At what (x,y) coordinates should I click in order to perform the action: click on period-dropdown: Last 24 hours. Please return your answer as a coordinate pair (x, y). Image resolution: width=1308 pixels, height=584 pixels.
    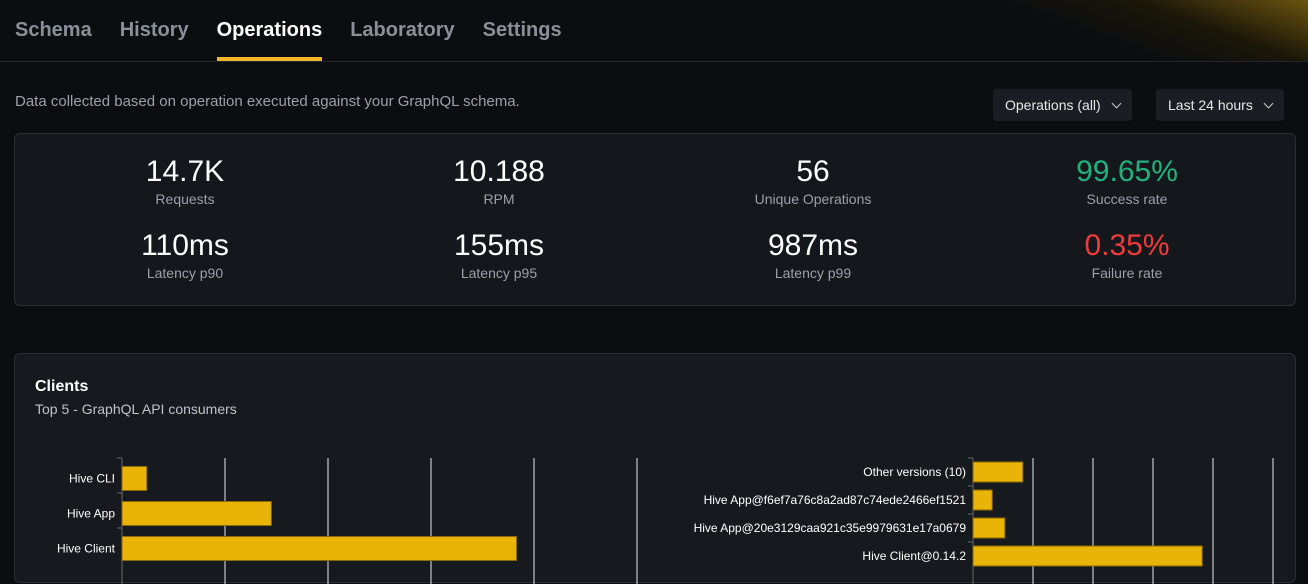
    Looking at the image, I should click on (1220, 105).